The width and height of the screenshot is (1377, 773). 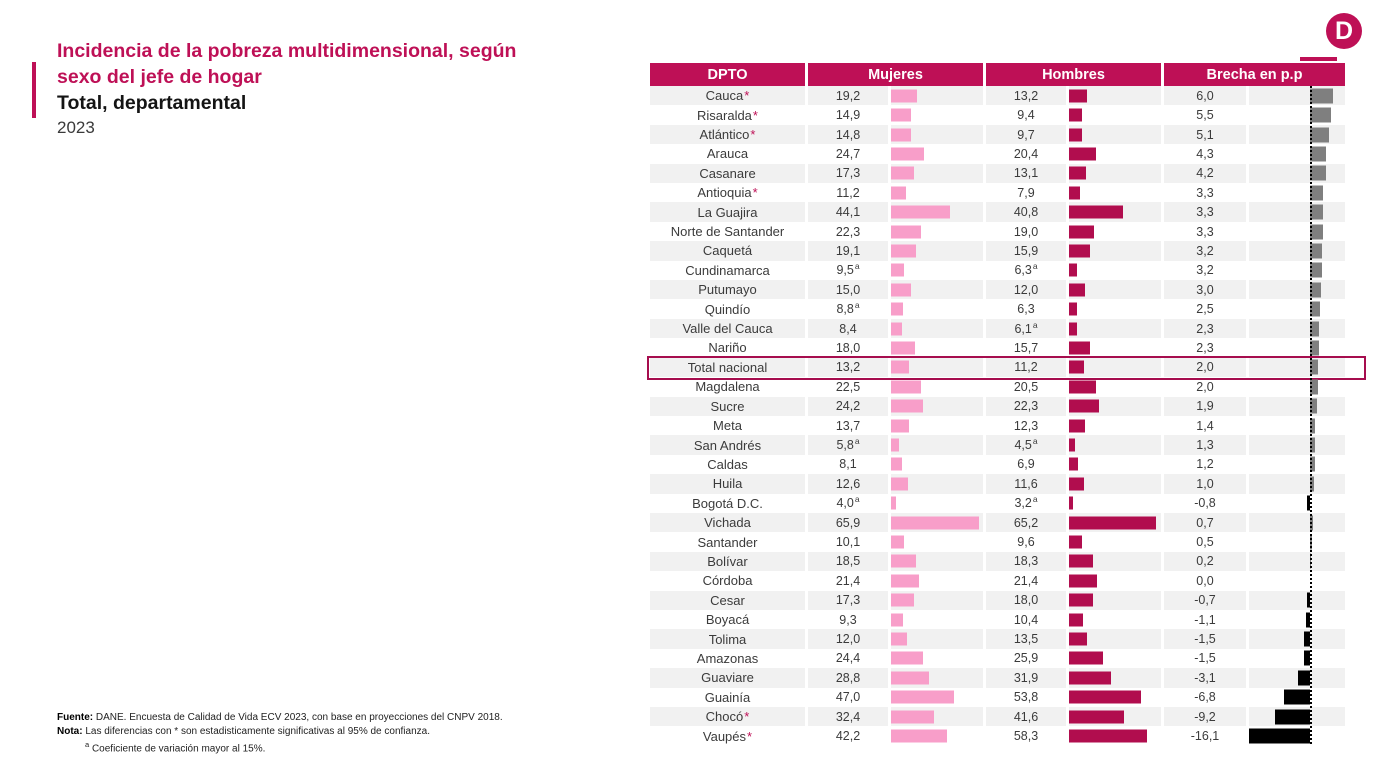 What do you see at coordinates (1026, 347) in the screenshot?
I see `hombres-value: 15,7` at bounding box center [1026, 347].